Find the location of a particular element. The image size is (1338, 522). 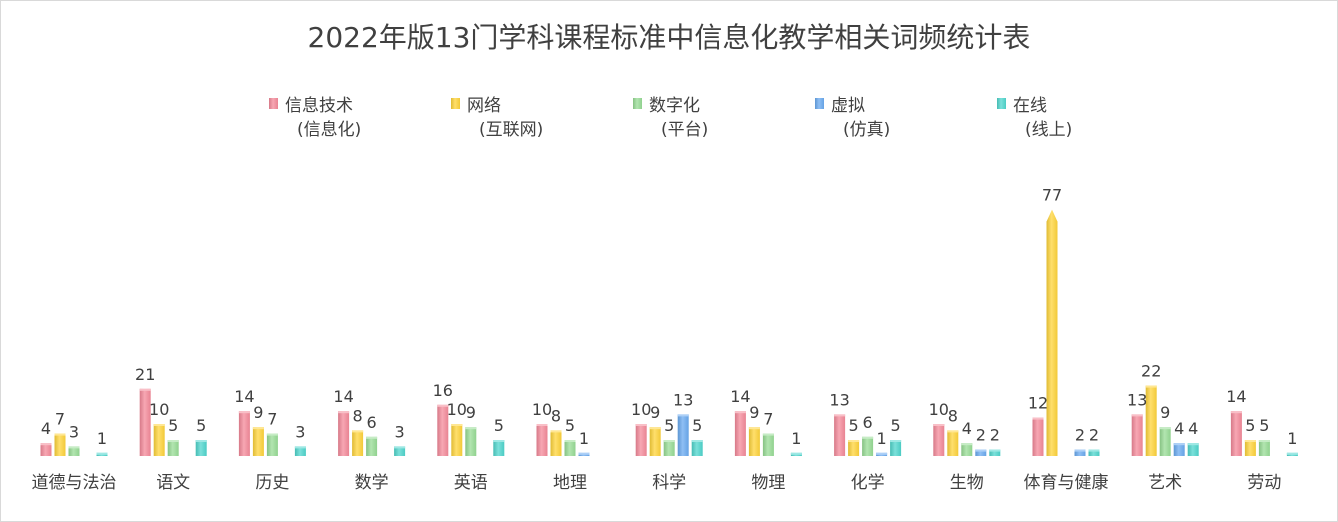

category-label: 地理 is located at coordinates (570, 483).